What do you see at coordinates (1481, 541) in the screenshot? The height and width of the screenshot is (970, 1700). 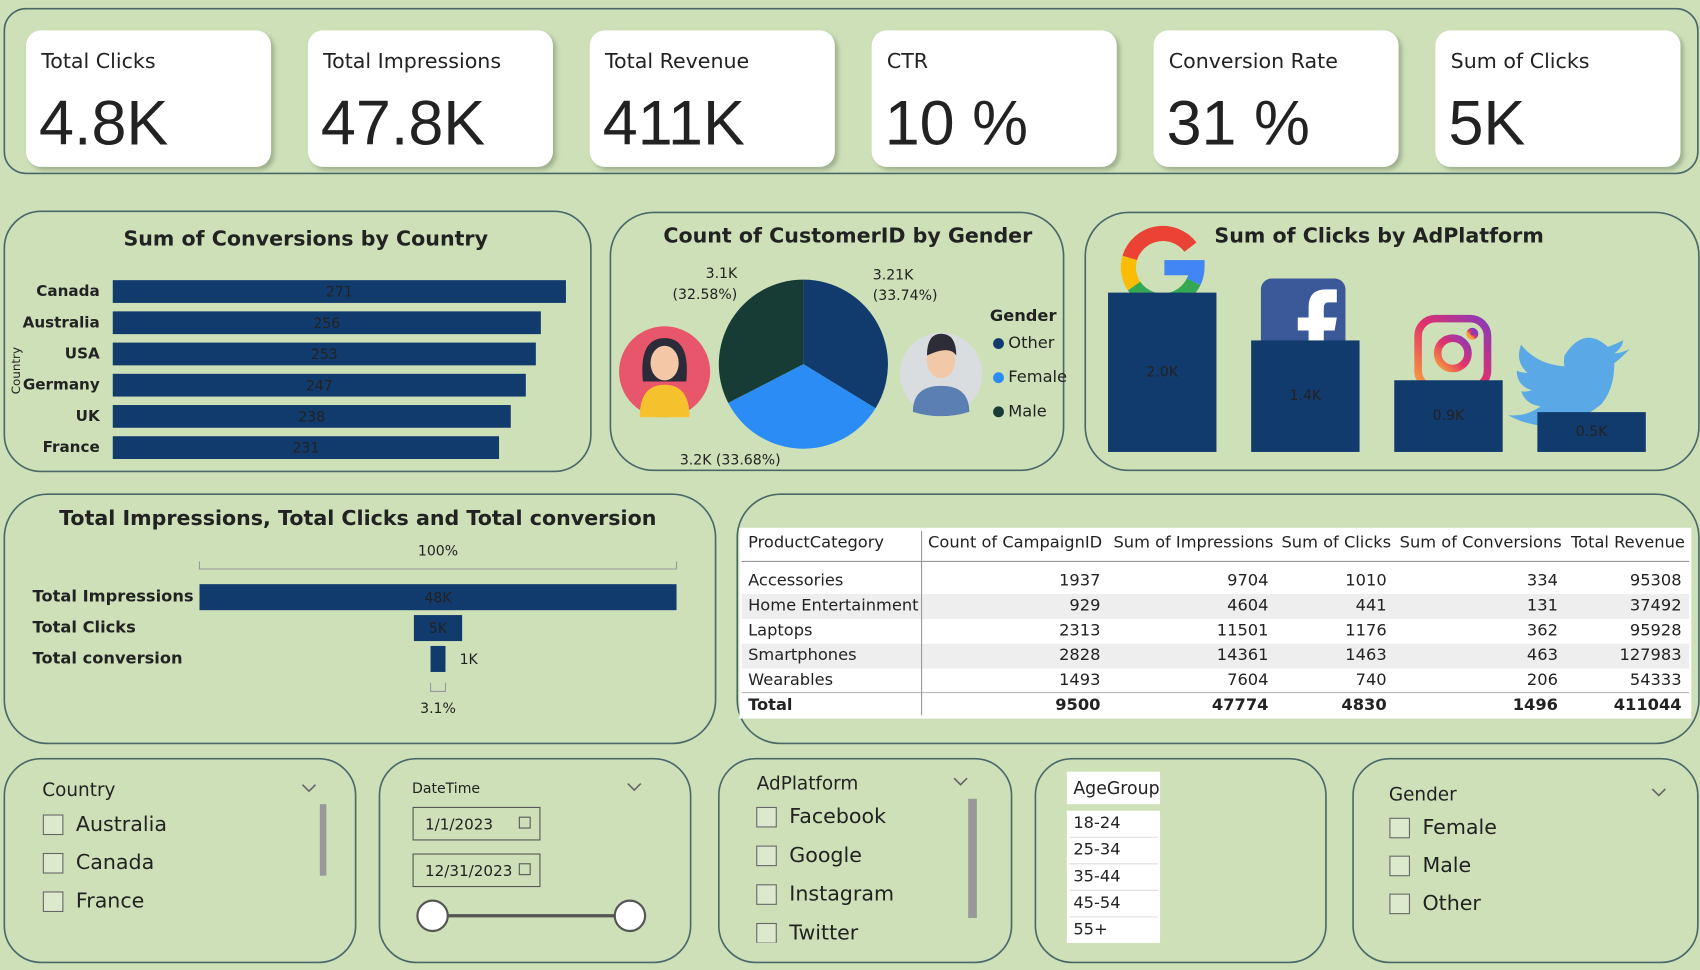 I see `table-header: Sum of Conversions` at bounding box center [1481, 541].